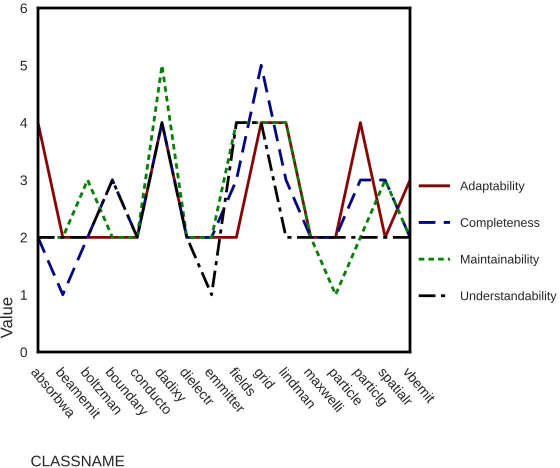 The image size is (560, 468). Describe the element at coordinates (500, 260) in the screenshot. I see `legend-label: Maintainability` at that location.